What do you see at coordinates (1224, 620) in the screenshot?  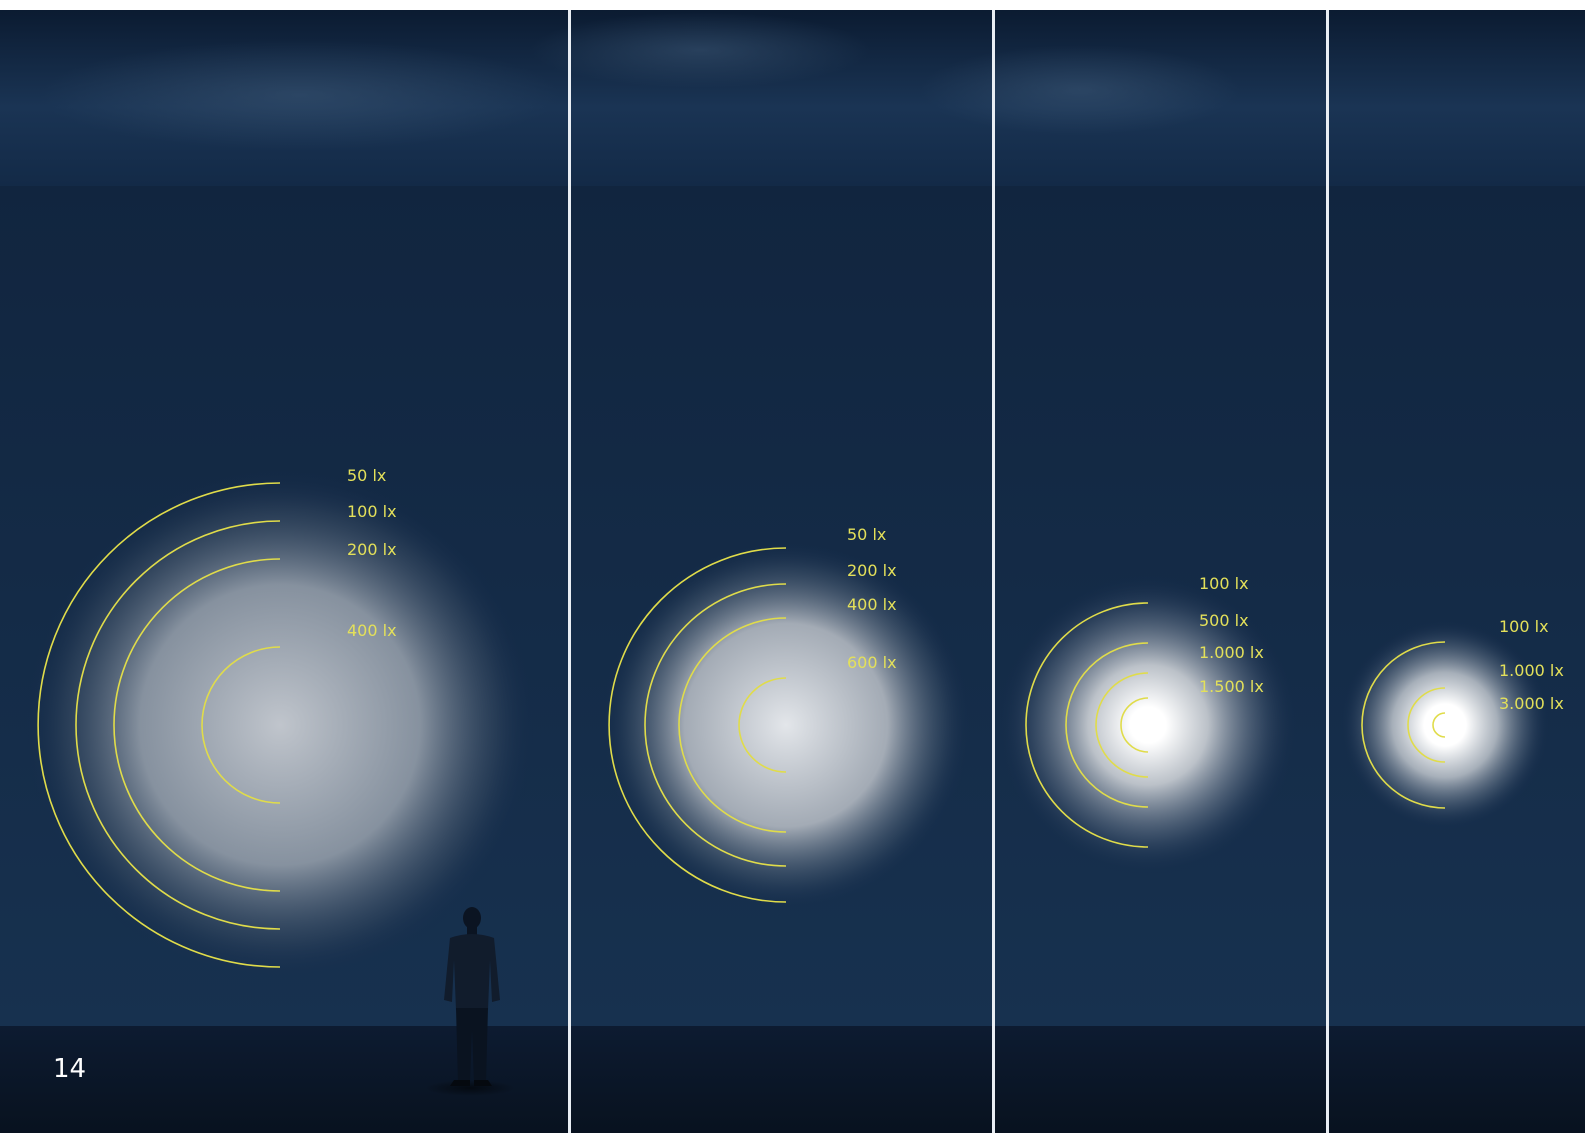 I see `lux-label: 500 lx` at bounding box center [1224, 620].